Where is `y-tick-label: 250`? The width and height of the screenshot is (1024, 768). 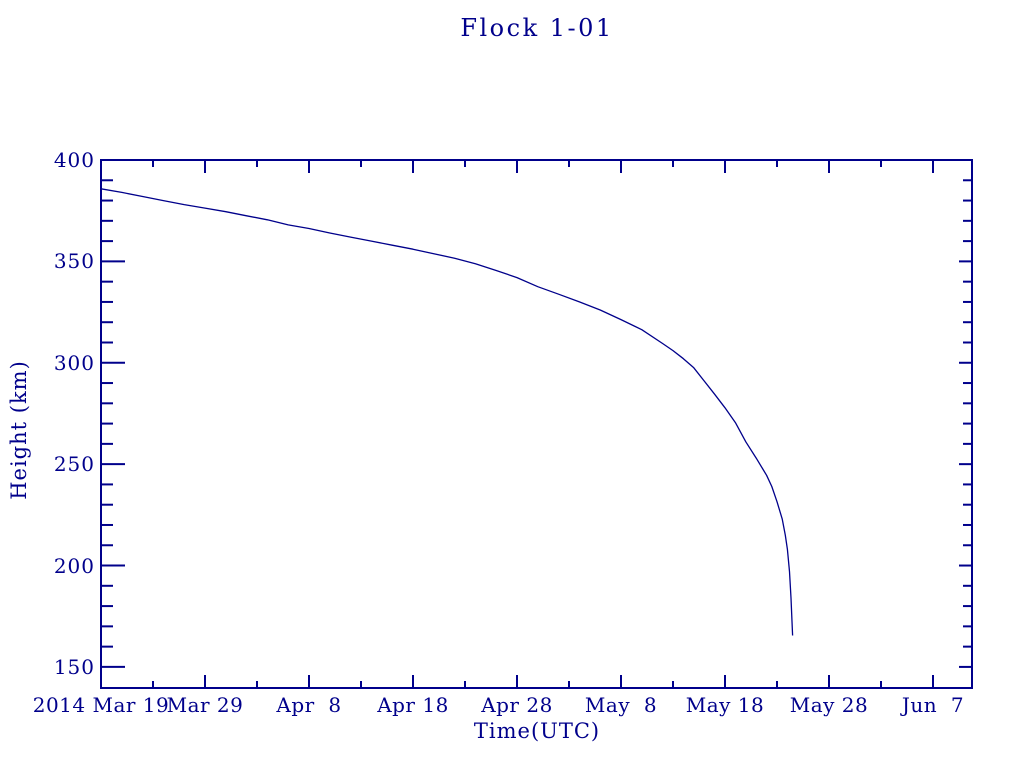
y-tick-label: 250 is located at coordinates (74, 464).